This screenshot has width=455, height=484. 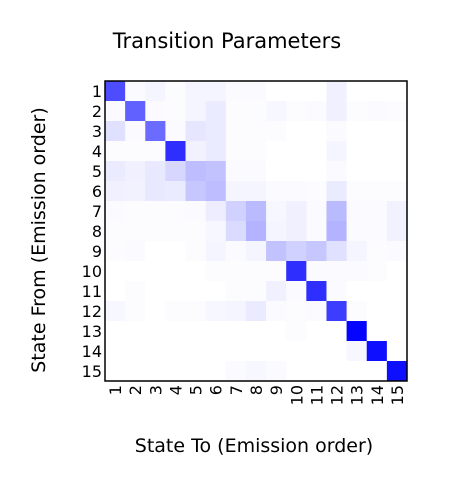 What do you see at coordinates (175, 131) in the screenshot?
I see `heatmap-cell-r3-c4` at bounding box center [175, 131].